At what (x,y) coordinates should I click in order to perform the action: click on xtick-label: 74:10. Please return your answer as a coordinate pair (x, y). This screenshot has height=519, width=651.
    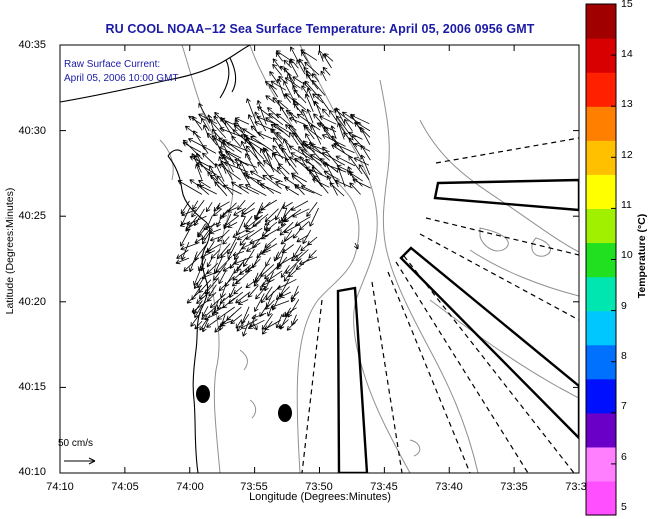
    Looking at the image, I should click on (60, 487).